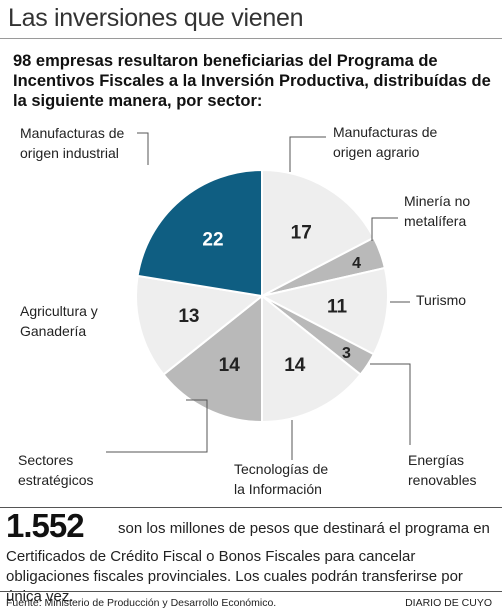 This screenshot has height=613, width=502. I want to click on slice-value-label: 4, so click(356, 263).